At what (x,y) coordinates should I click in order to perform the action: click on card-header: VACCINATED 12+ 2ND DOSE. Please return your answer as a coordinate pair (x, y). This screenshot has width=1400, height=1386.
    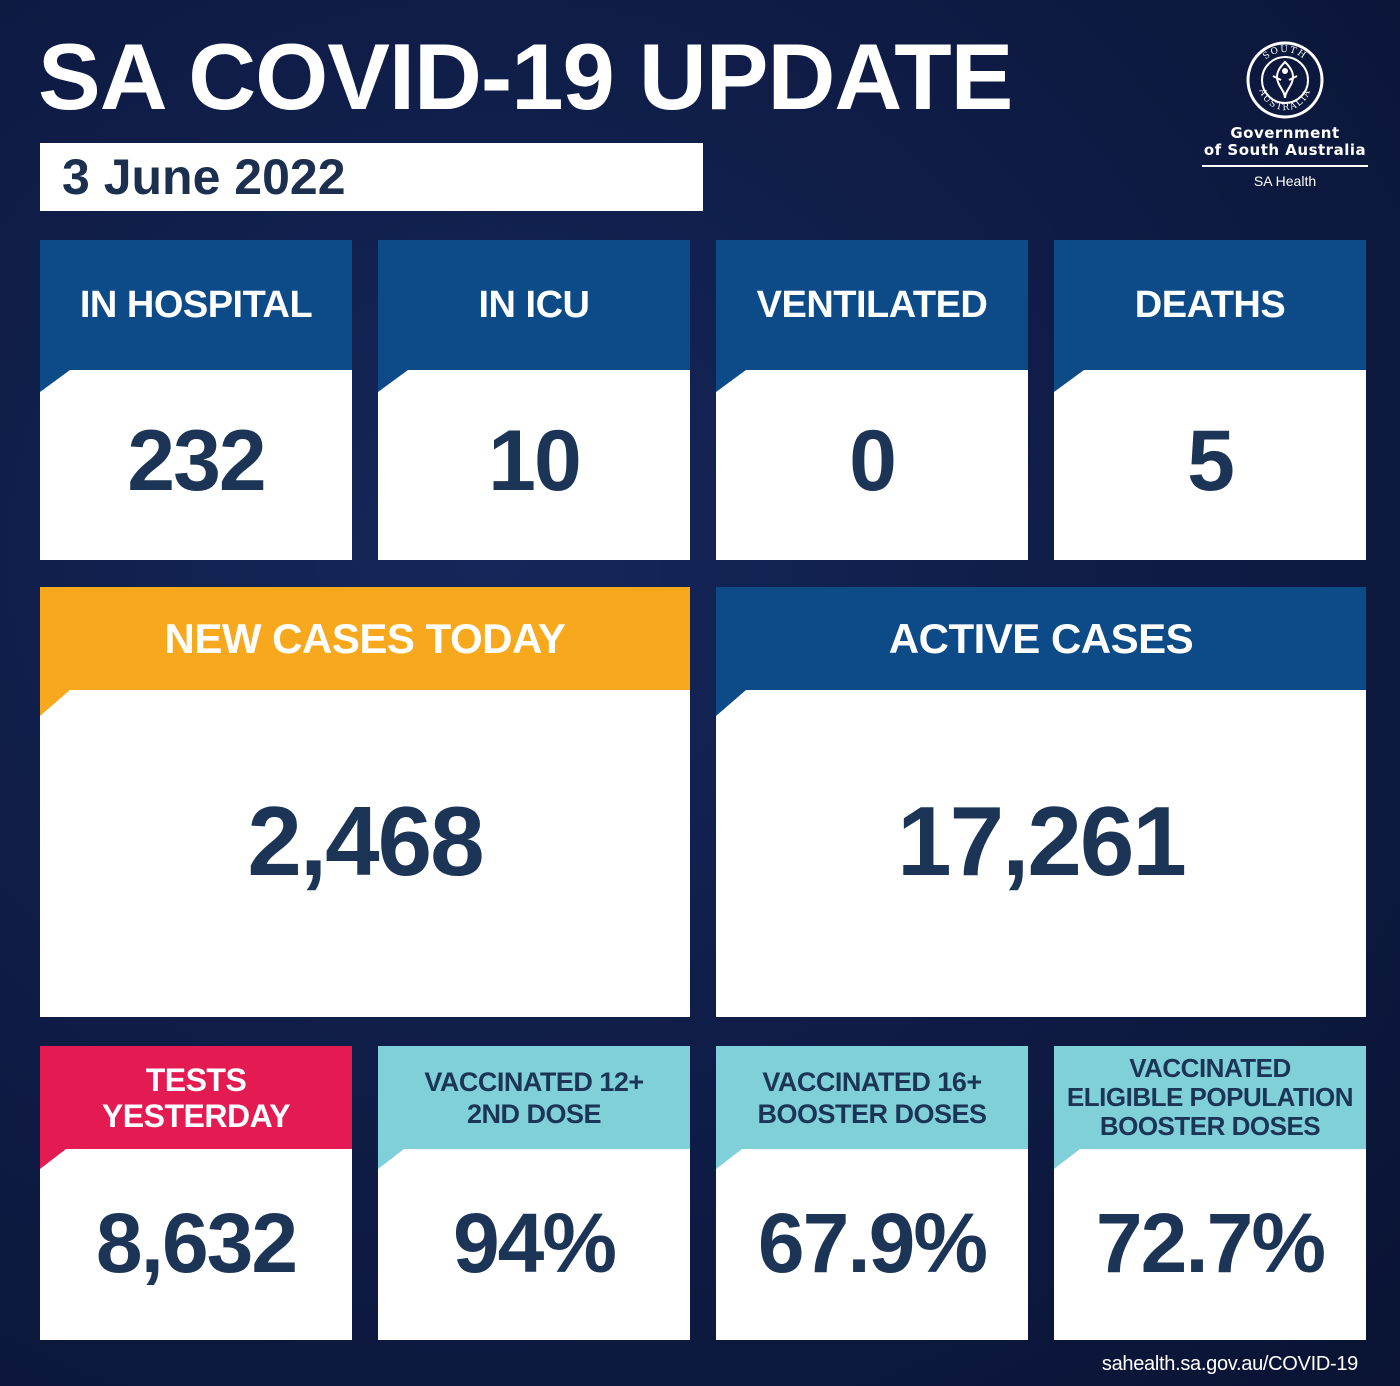
    Looking at the image, I should click on (534, 1097).